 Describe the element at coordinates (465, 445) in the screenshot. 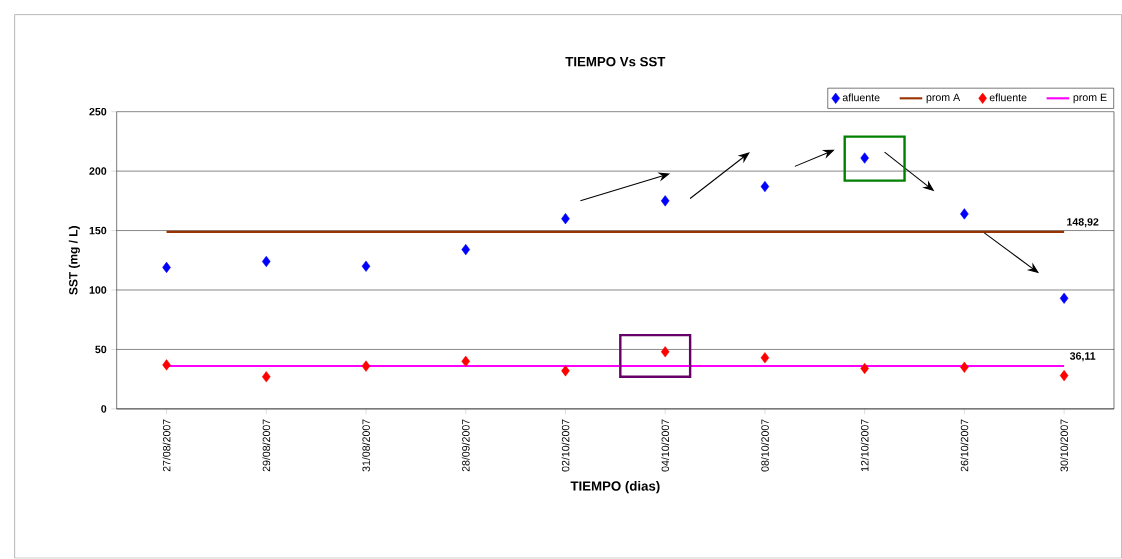

I see `x-tick-label: 28/09/2007` at that location.